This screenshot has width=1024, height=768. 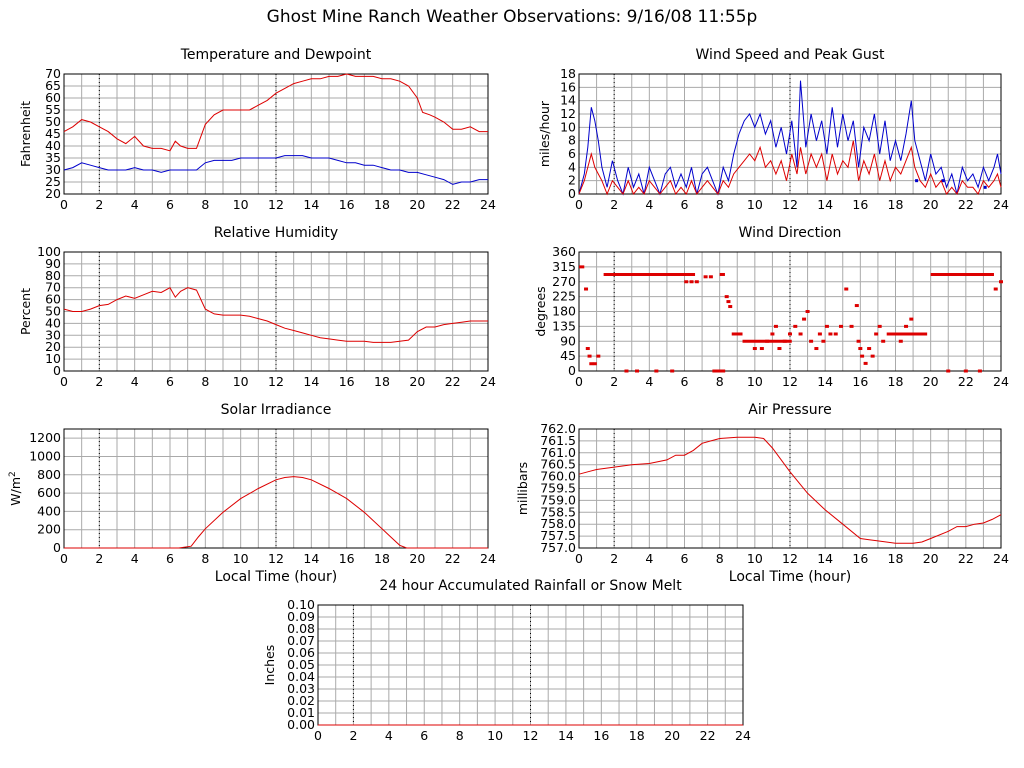 What do you see at coordinates (276, 558) in the screenshot?
I see `x-tick-label: 12` at bounding box center [276, 558].